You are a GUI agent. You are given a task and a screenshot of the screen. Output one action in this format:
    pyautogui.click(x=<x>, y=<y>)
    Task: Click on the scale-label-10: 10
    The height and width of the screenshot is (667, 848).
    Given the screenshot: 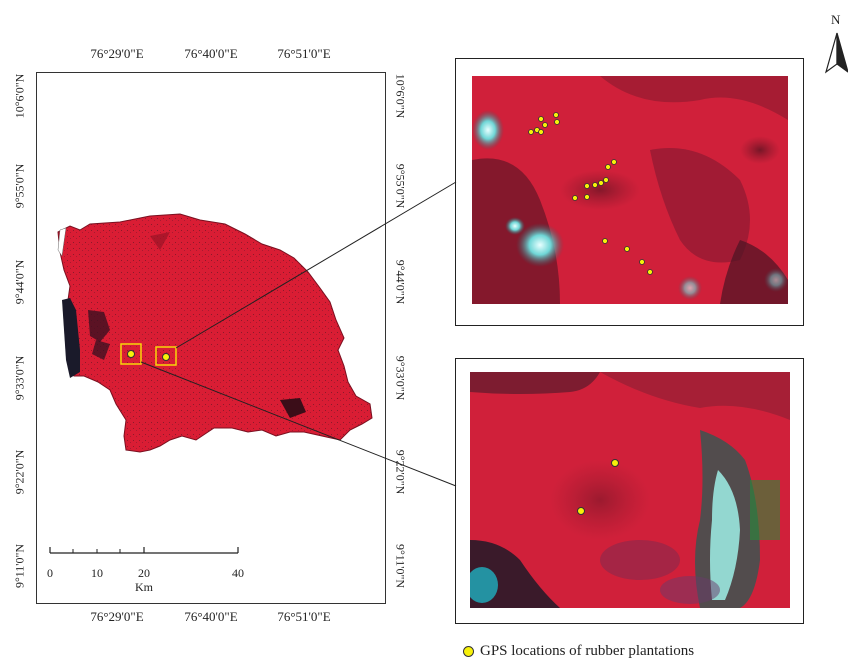 What is the action you would take?
    pyautogui.click(x=97, y=573)
    